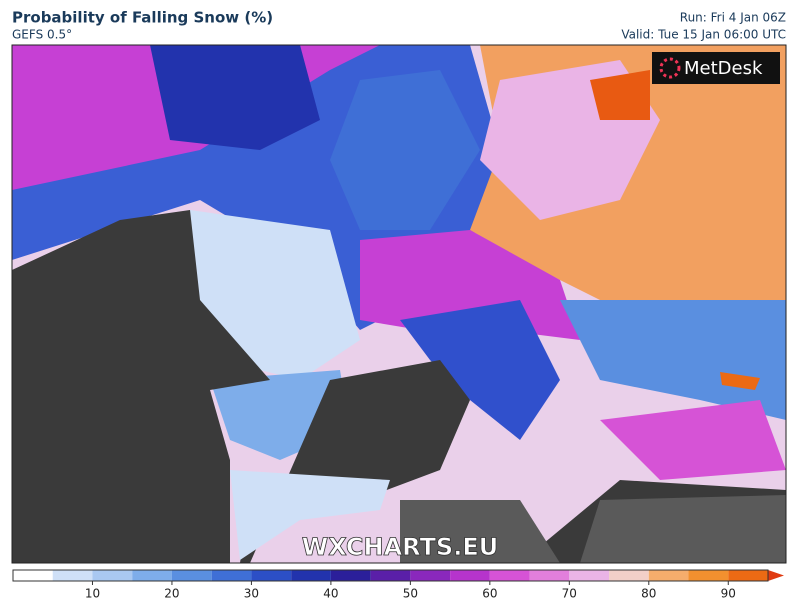 This screenshot has height=613, width=800. I want to click on colorbar-arrow, so click(776, 575).